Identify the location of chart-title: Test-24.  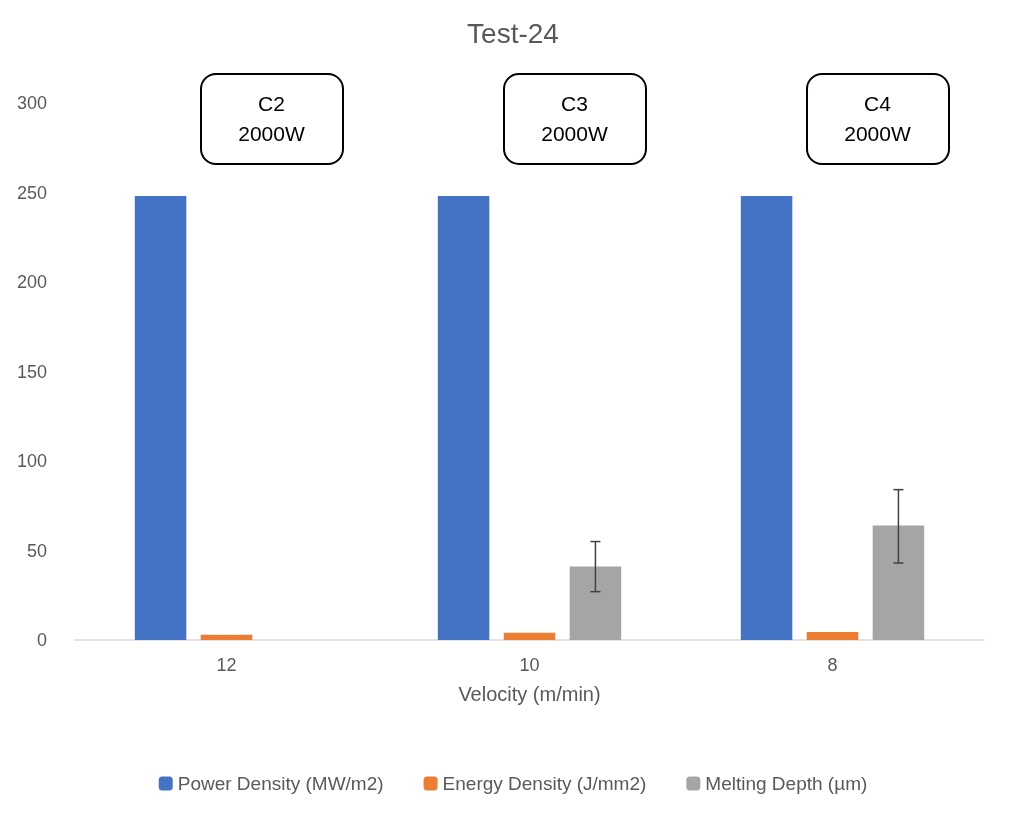
(513, 33).